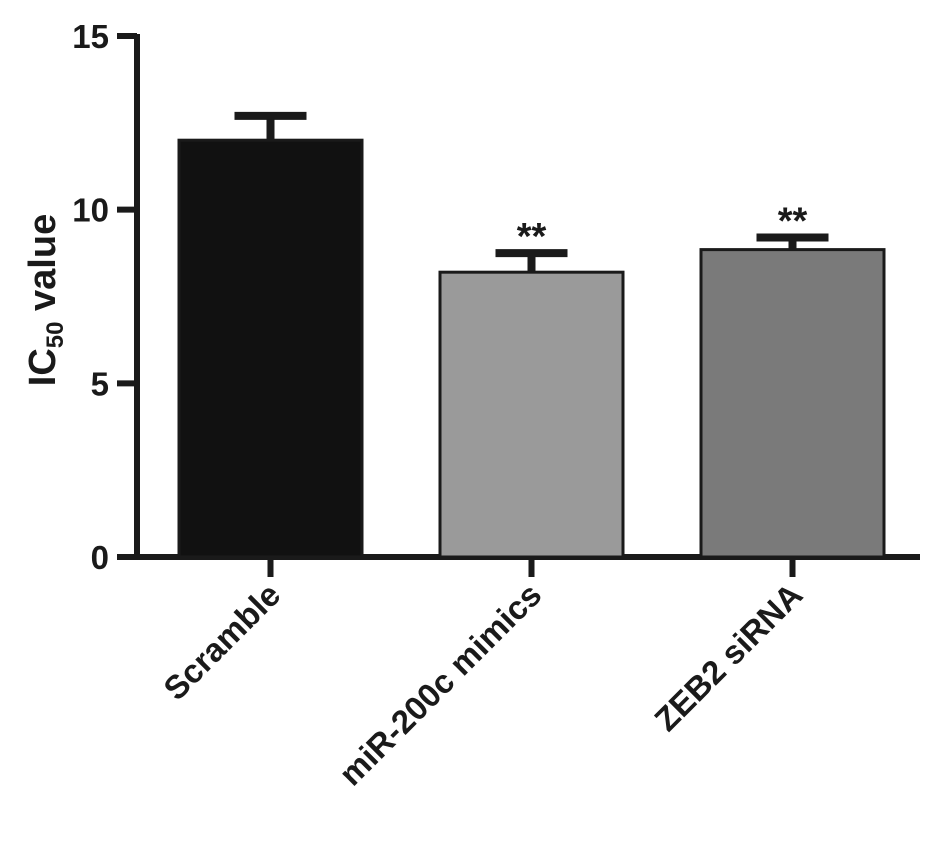 This screenshot has height=850, width=945. Describe the element at coordinates (90, 210) in the screenshot. I see `y-tick-label: 10` at that location.